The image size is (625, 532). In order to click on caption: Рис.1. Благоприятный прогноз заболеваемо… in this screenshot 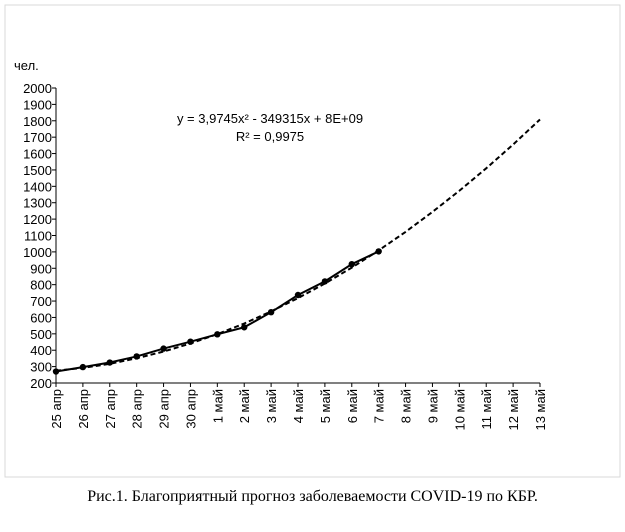, I will do `click(312, 496)`.